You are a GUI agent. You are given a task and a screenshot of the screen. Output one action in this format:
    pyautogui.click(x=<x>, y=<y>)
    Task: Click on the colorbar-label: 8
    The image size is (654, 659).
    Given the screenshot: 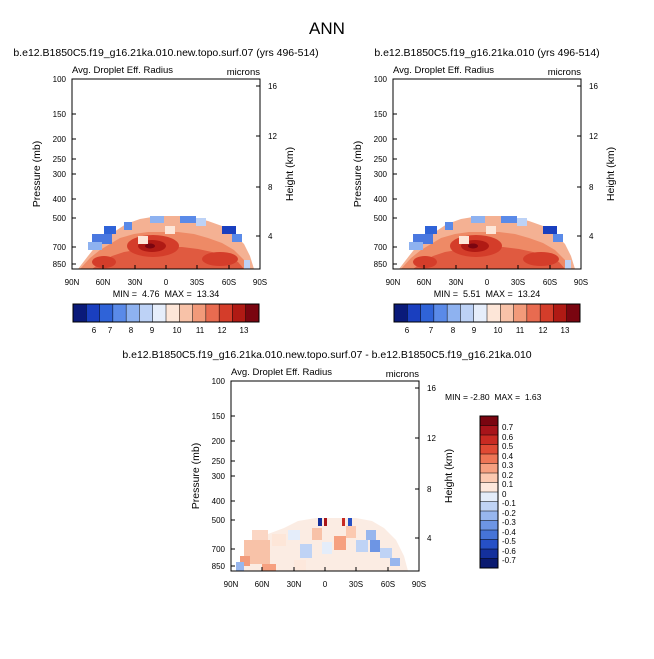 What is the action you would take?
    pyautogui.click(x=453, y=330)
    